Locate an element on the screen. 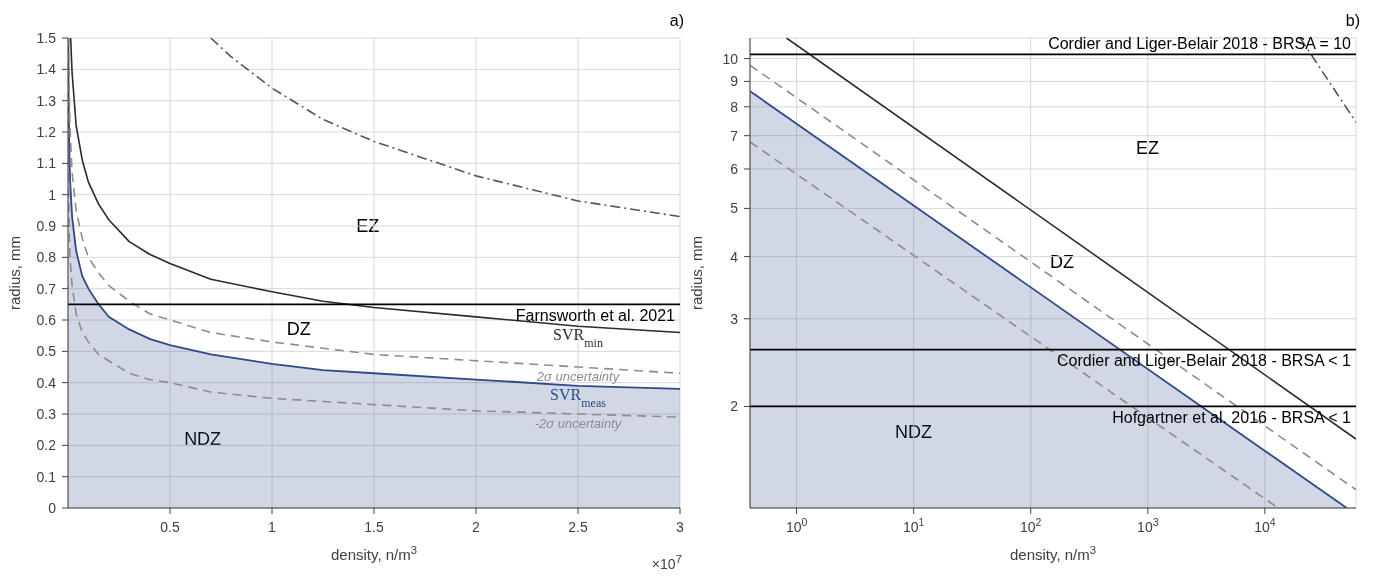 The image size is (1374, 587). y-tick-label: 1.3 is located at coordinates (46, 100).